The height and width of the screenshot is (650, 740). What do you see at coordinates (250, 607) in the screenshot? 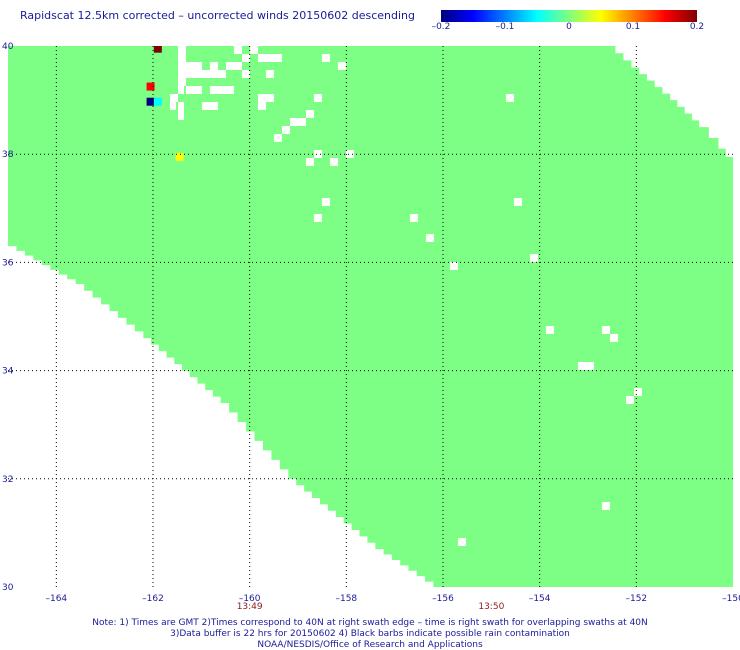
I see `swath-time-label: 13:49` at bounding box center [250, 607].